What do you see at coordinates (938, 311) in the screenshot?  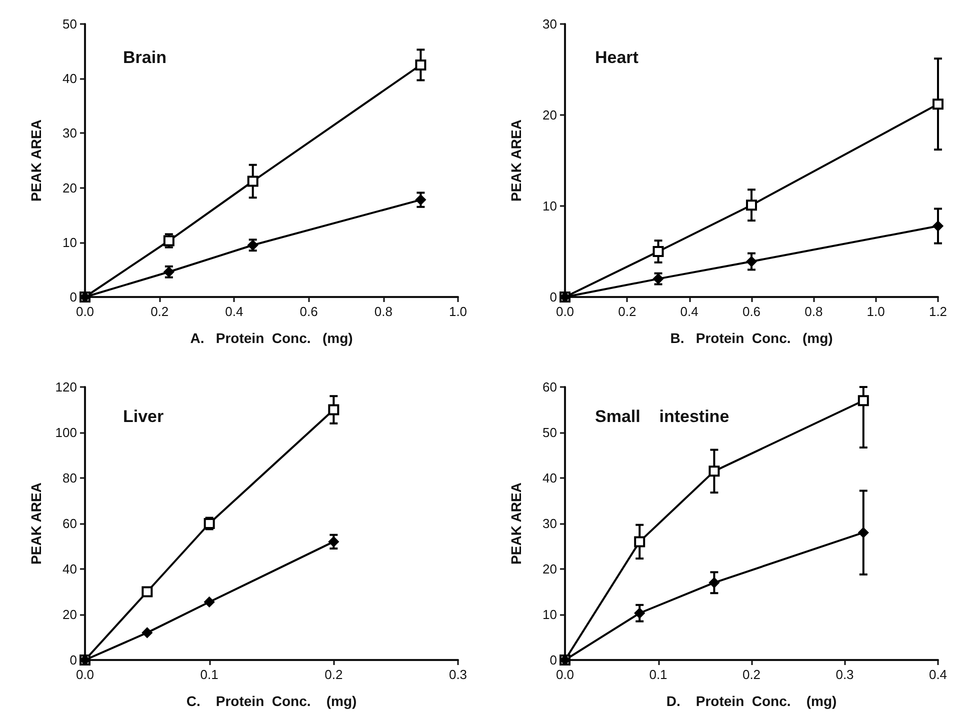 I see `x-tick-label: 1.2` at bounding box center [938, 311].